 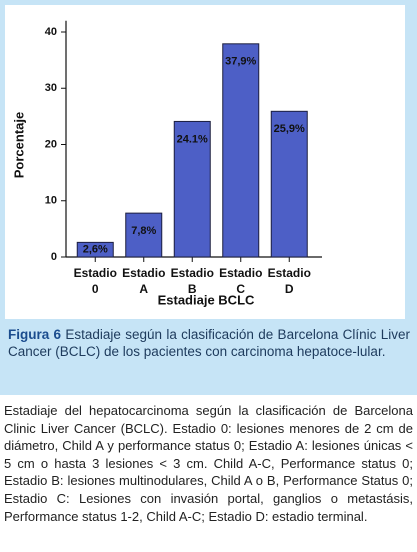 I want to click on value-label: 37,9%, so click(x=240, y=62).